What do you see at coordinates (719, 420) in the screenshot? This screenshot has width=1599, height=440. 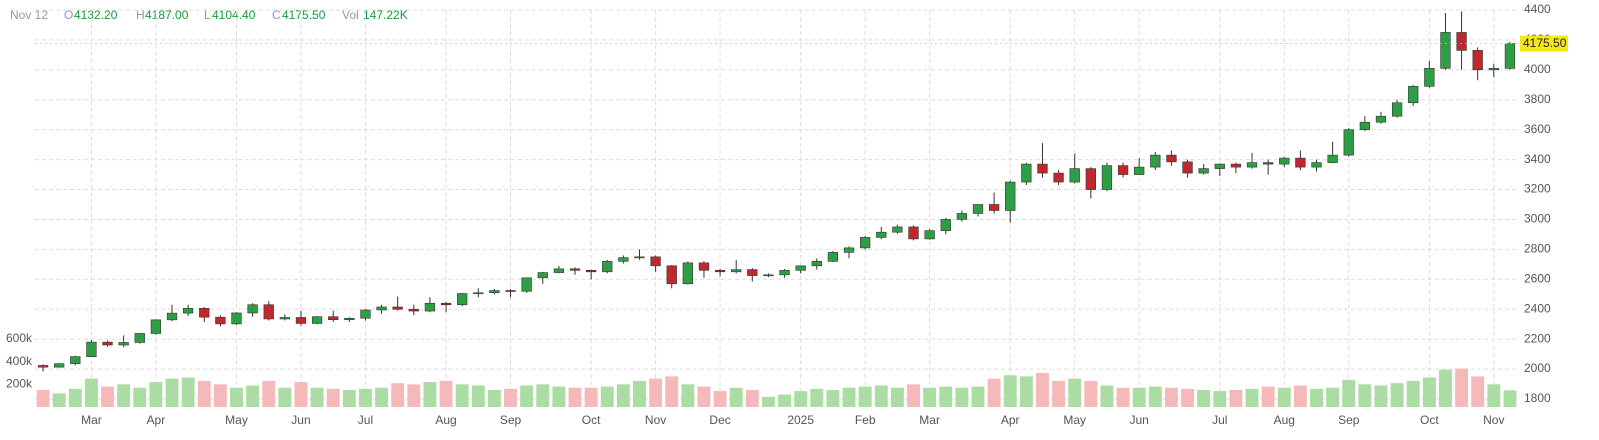 I see `x-tick-label: Dec` at bounding box center [719, 420].